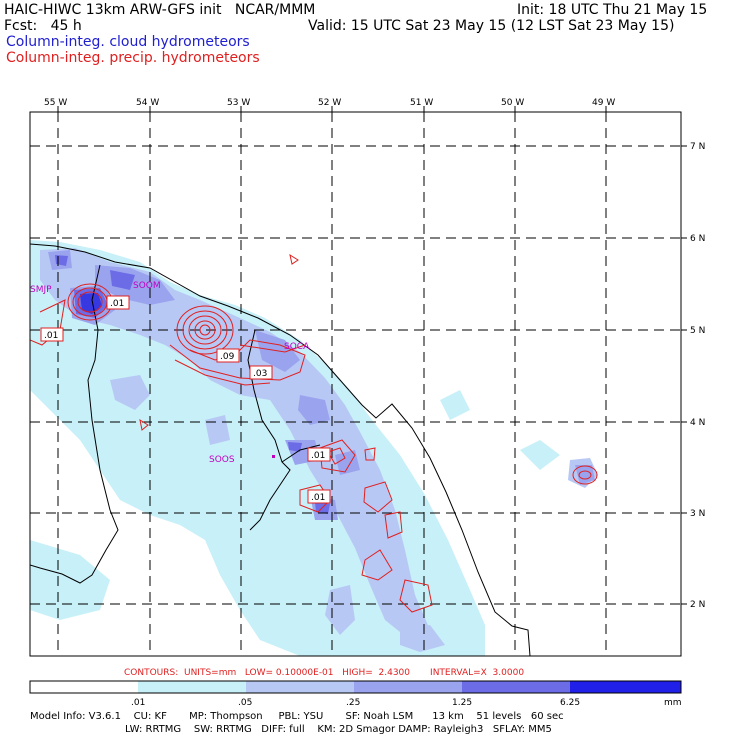 This screenshot has height=740, width=740. What do you see at coordinates (41, 290) in the screenshot?
I see `station-label: SMJP` at bounding box center [41, 290].